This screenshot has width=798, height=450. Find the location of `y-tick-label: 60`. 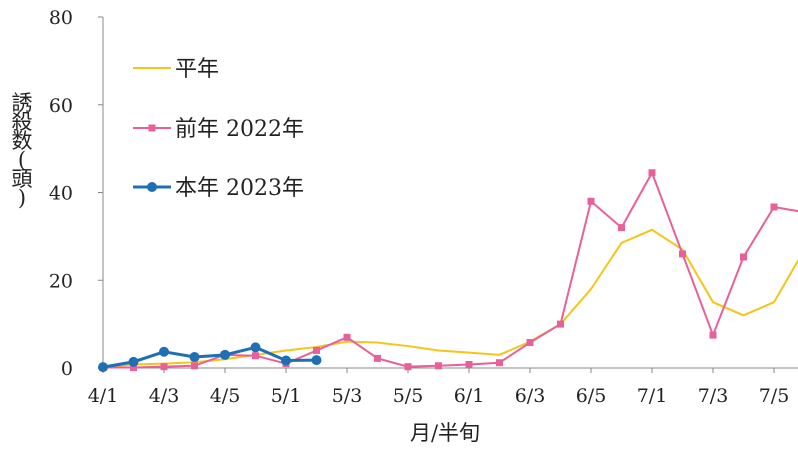

y-tick-label: 60 is located at coordinates (61, 106).